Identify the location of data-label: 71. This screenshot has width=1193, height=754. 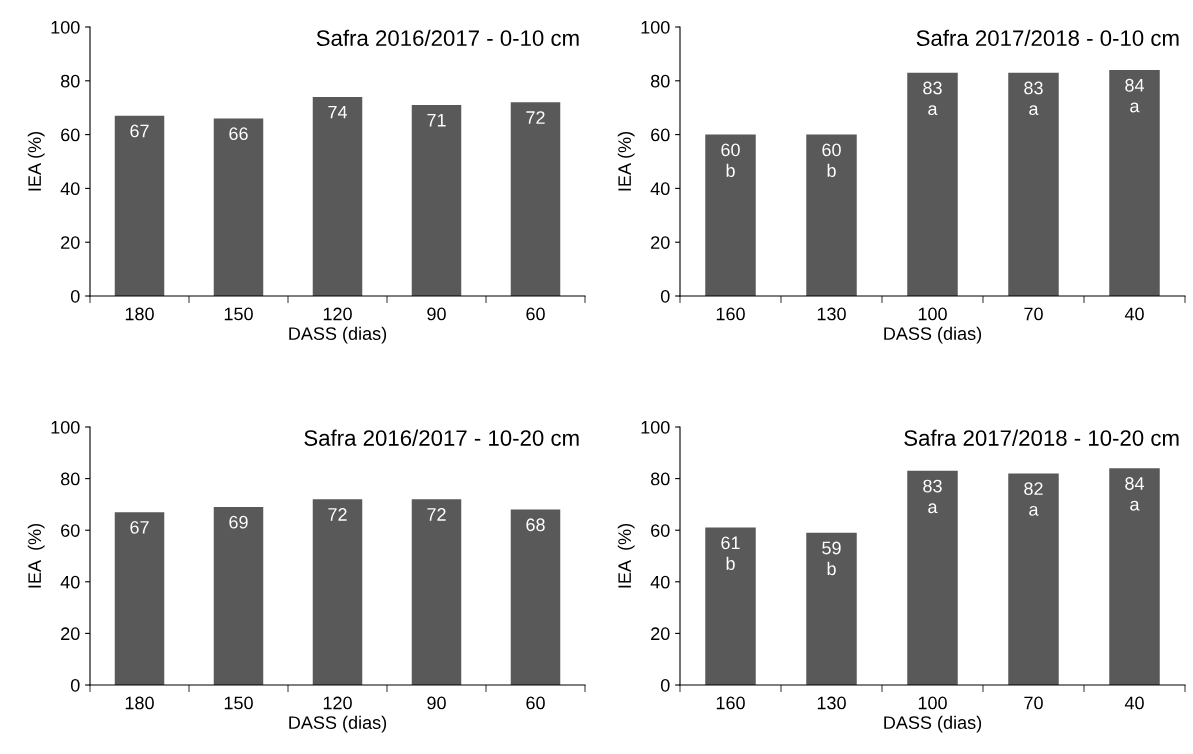
(436, 120).